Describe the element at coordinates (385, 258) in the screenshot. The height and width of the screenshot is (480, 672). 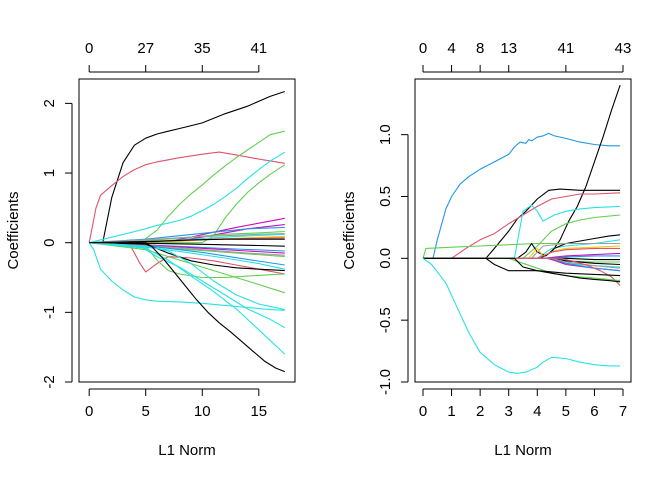
I see `y-tick-label: 0.0` at that location.